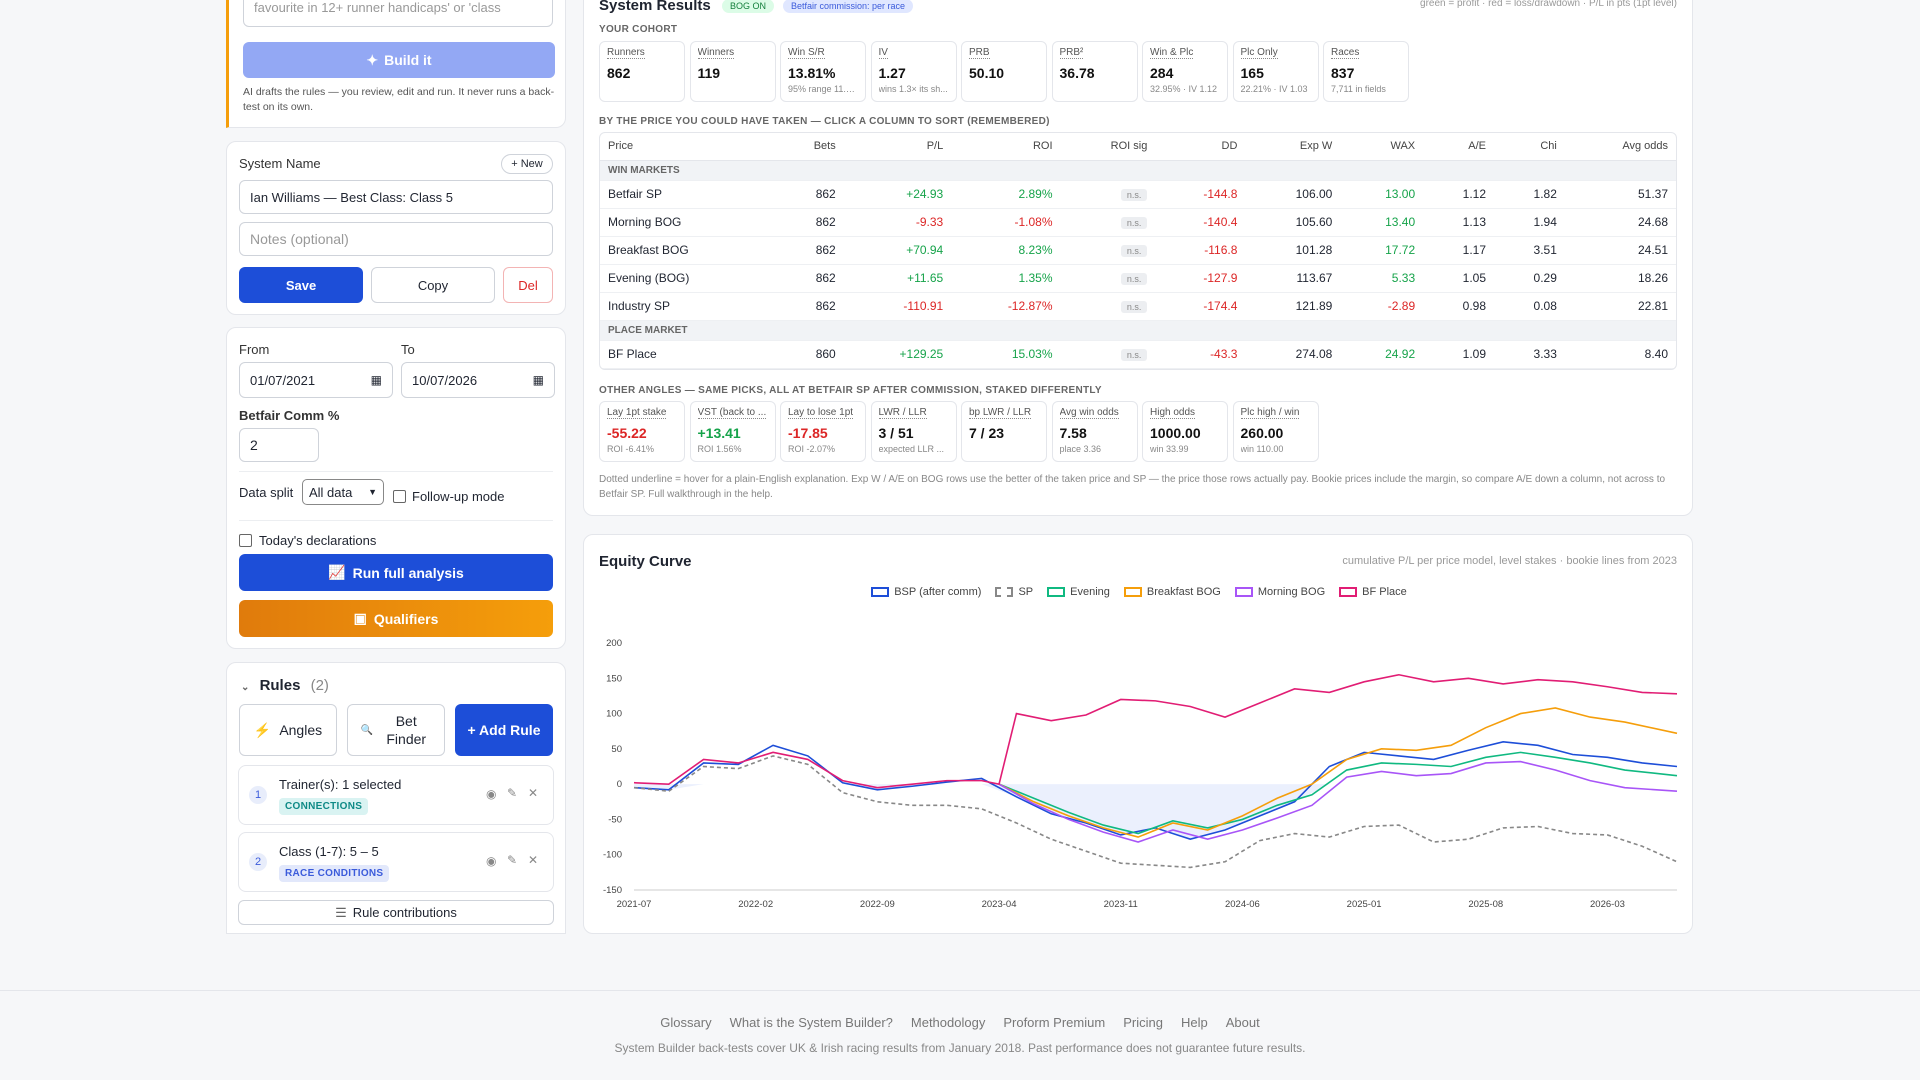 This screenshot has height=1080, width=1920. What do you see at coordinates (1078, 592) in the screenshot?
I see `legend-item: Evening` at bounding box center [1078, 592].